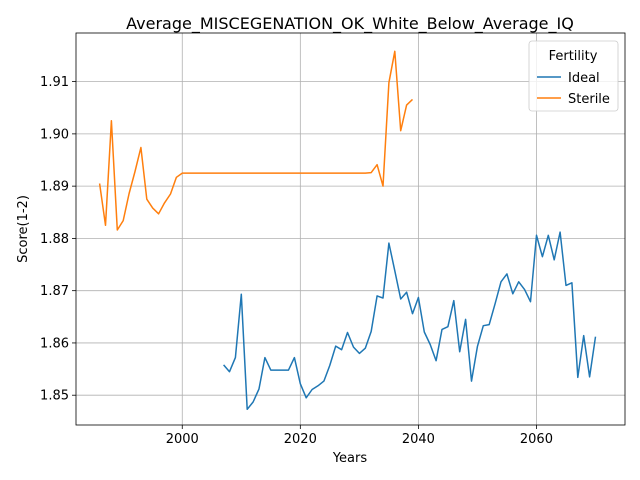 This screenshot has height=480, width=640. What do you see at coordinates (54, 134) in the screenshot?
I see `y-tick-label: 1.90` at bounding box center [54, 134].